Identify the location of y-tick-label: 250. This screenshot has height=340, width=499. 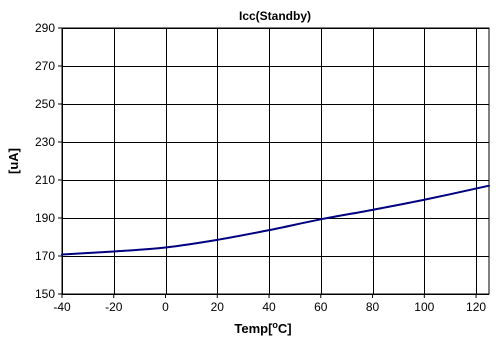
(45, 104).